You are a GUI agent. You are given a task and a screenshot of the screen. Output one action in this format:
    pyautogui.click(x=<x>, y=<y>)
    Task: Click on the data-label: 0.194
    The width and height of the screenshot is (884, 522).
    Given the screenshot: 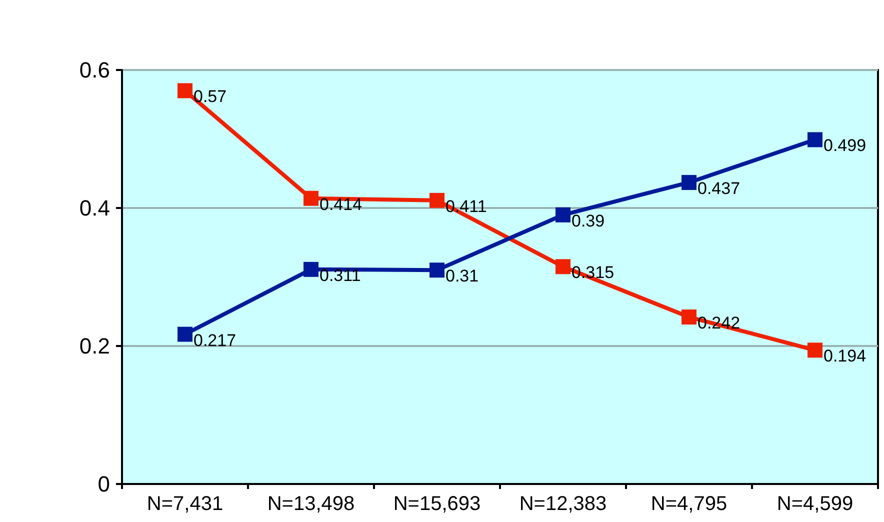 What is the action you would take?
    pyautogui.click(x=845, y=356)
    